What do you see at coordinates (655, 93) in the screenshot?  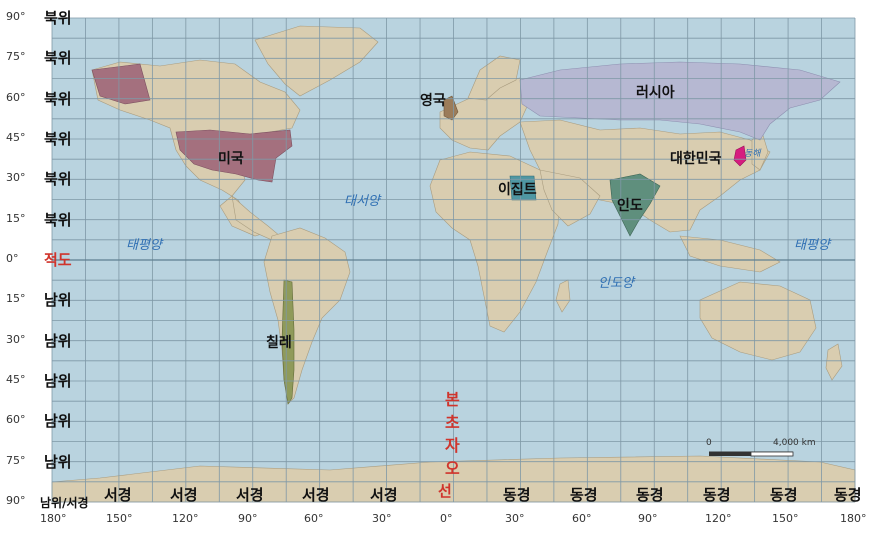 I see `label-russia: 러시아` at bounding box center [655, 93].